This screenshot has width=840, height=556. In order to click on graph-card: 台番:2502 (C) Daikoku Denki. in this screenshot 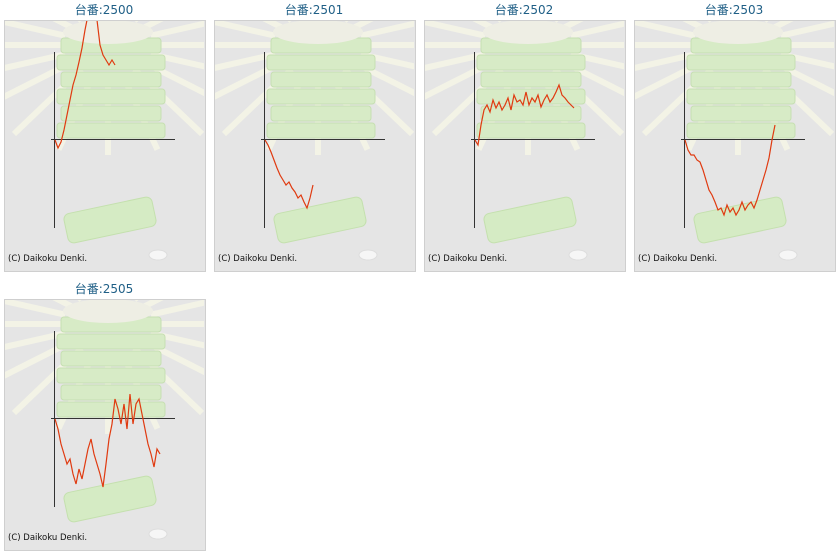, I will do `click(525, 137)`.